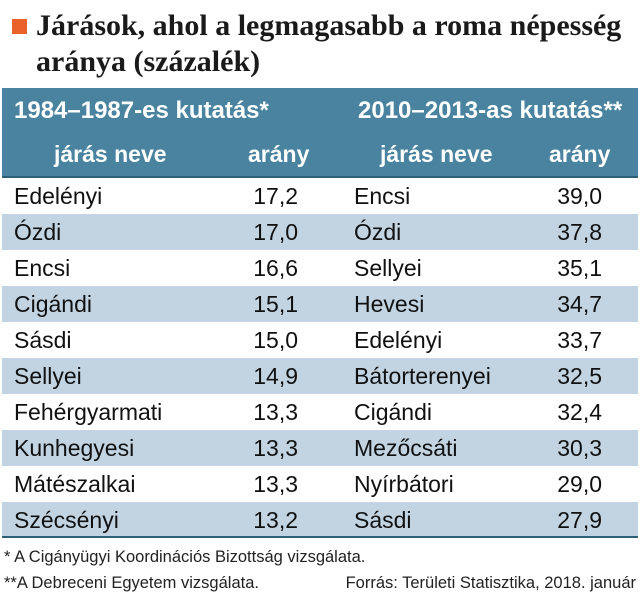 The image size is (640, 604). Describe the element at coordinates (320, 376) in the screenshot. I see `table-row: Sellyei 14,9 Bátorterenyei 32,5` at that location.